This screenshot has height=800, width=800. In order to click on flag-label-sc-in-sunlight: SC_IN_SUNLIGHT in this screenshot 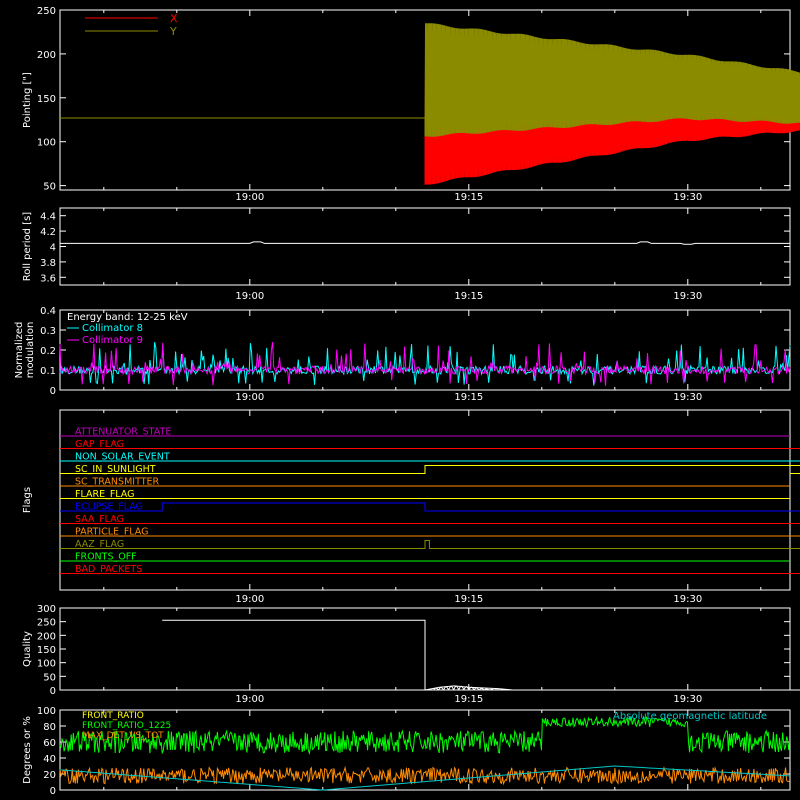, I will do `click(115, 469)`.